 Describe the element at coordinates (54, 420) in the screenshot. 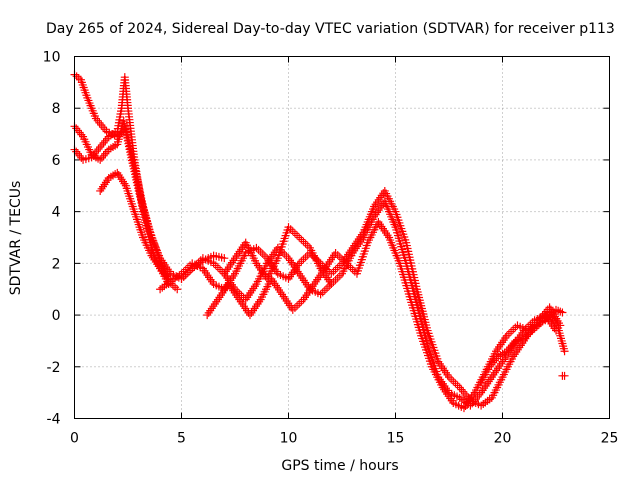

I see `y-tick-label: -4` at that location.